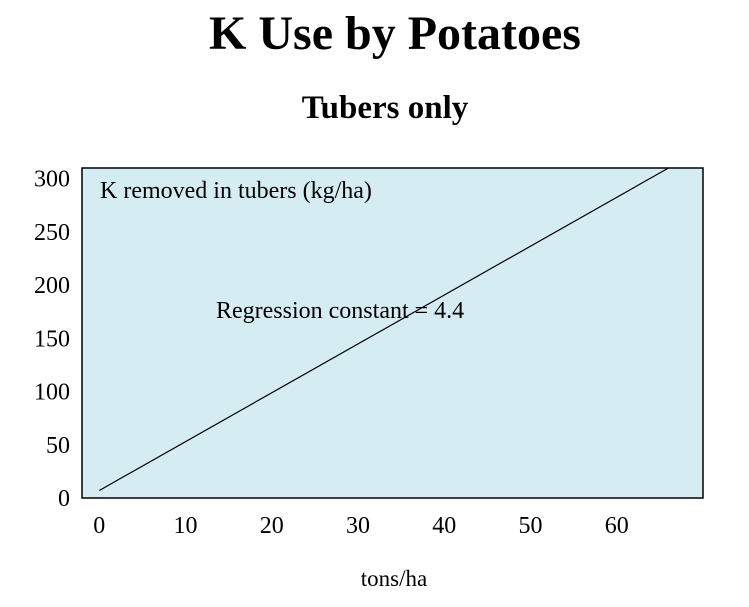 This screenshot has height=607, width=749. Describe the element at coordinates (52, 393) in the screenshot. I see `y-tick-label: 100` at that location.